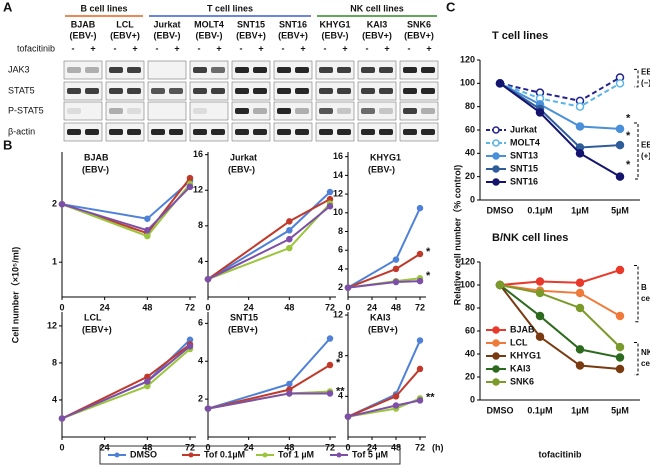 The width and height of the screenshot is (650, 468). Describe the element at coordinates (8, 7) in the screenshot. I see `panel-label: A` at that location.